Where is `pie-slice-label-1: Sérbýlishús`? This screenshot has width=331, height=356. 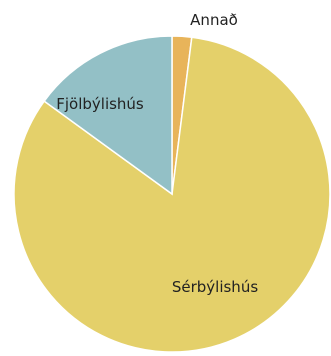
pie-slice-label-1: Sérbýlishús is located at coordinates (215, 287).